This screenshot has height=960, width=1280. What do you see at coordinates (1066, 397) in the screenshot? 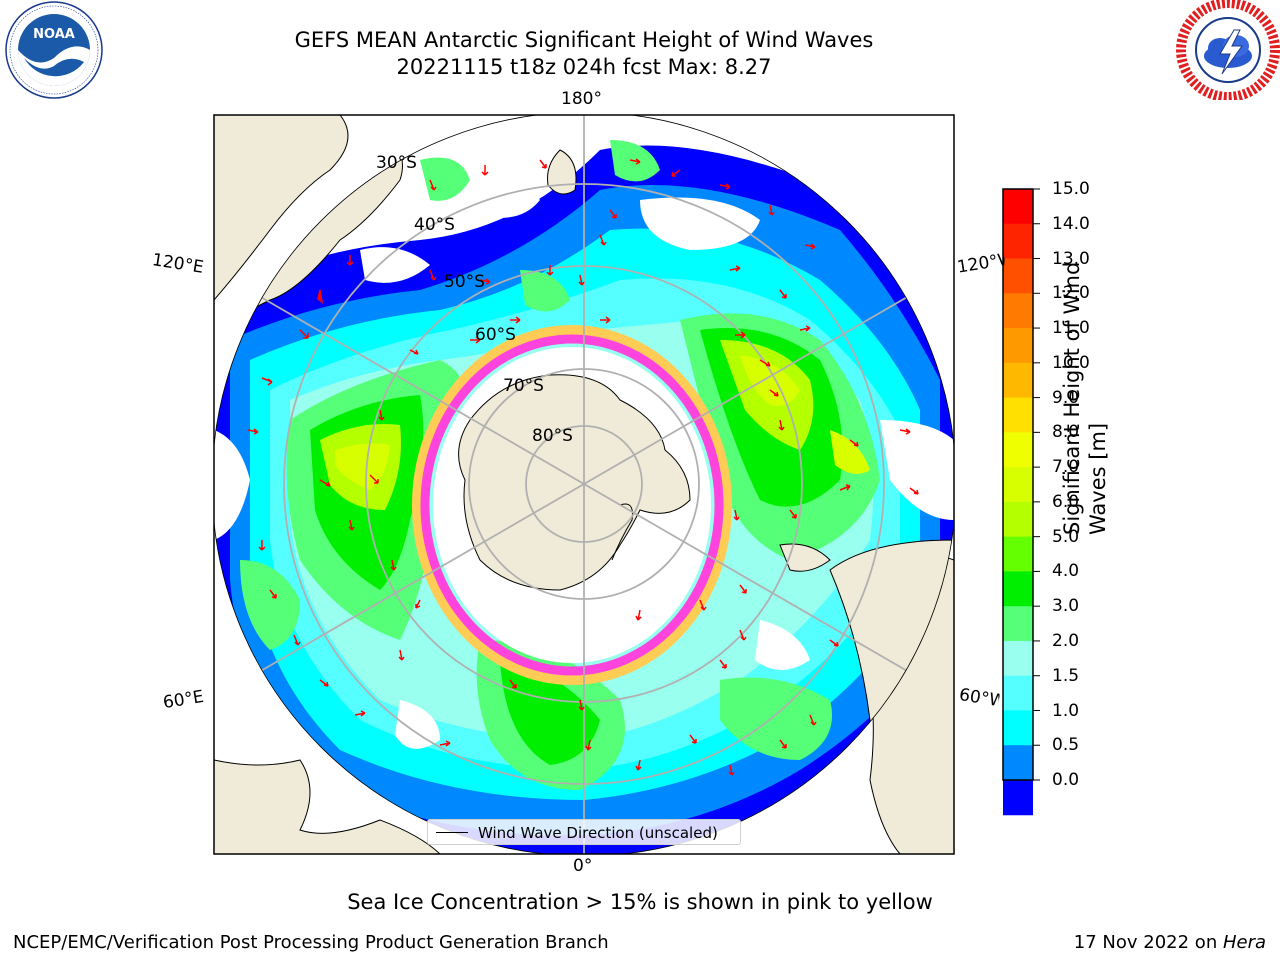
I see `colorbar-tick-label: 9.0` at bounding box center [1066, 397].